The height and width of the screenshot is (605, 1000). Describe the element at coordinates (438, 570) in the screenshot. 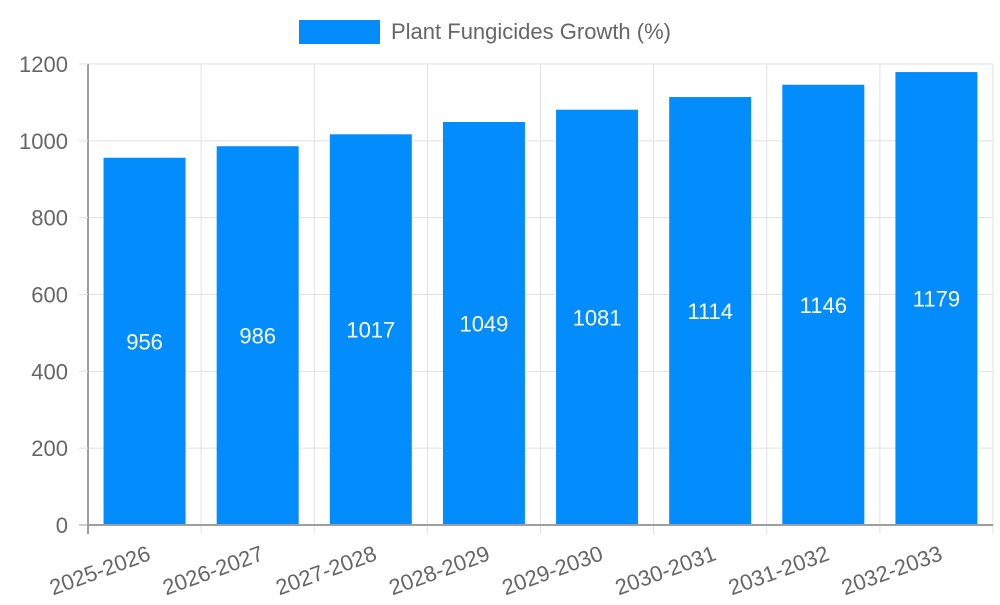

I see `x-tick-label: 2028-2029` at that location.